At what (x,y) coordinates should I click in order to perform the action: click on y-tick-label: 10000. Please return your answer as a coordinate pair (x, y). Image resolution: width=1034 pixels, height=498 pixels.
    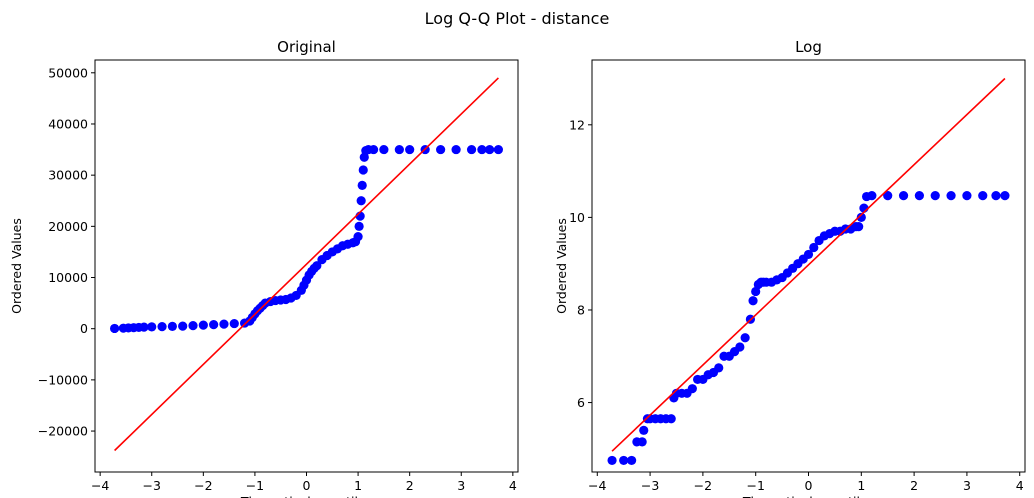
    Looking at the image, I should click on (68, 277).